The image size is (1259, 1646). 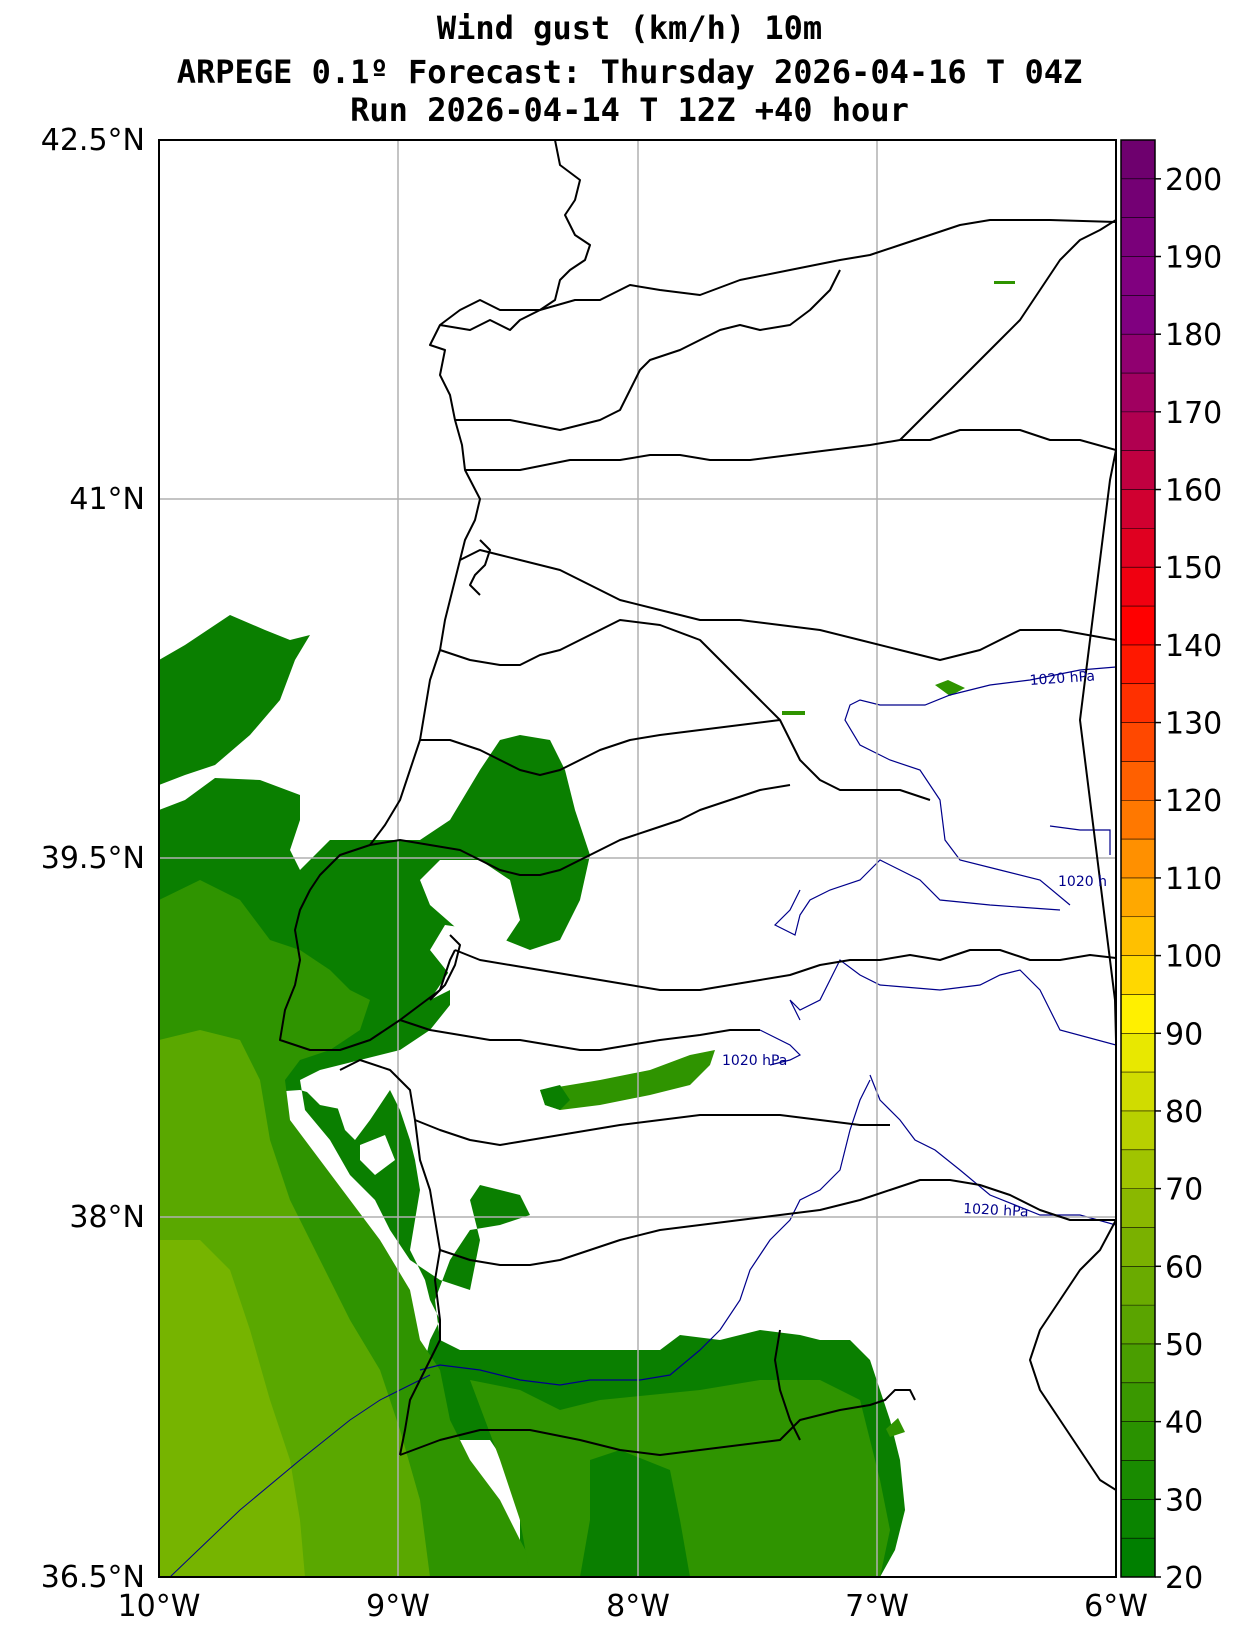 What do you see at coordinates (1184, 1267) in the screenshot?
I see `colorbar-tick-label: 60` at bounding box center [1184, 1267].